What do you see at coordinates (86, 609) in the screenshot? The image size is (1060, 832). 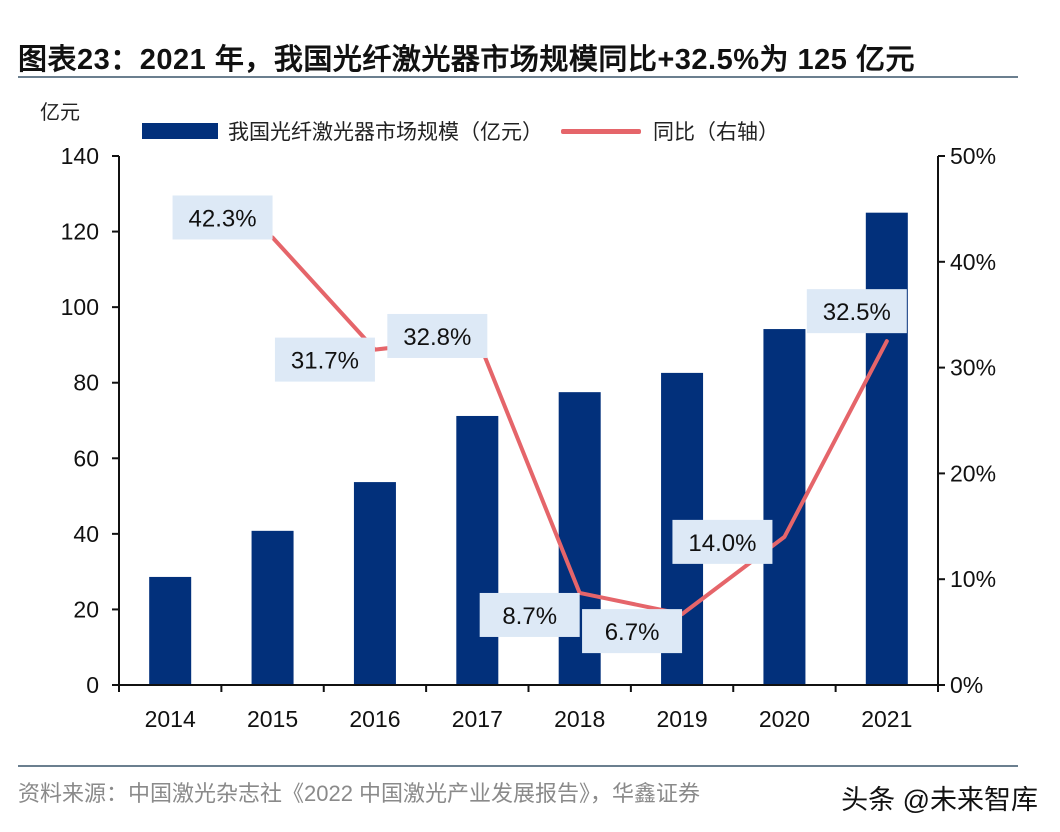 I see `left-tick-label: 20` at bounding box center [86, 609].